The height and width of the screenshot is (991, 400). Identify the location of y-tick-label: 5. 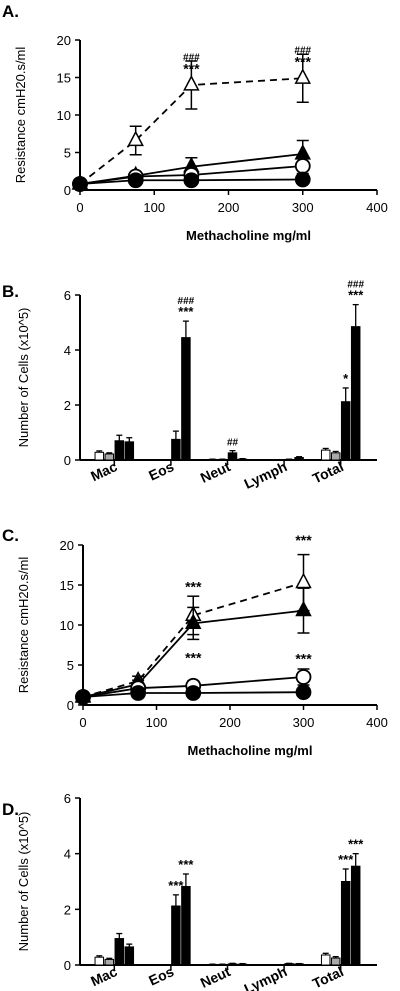
(70, 665).